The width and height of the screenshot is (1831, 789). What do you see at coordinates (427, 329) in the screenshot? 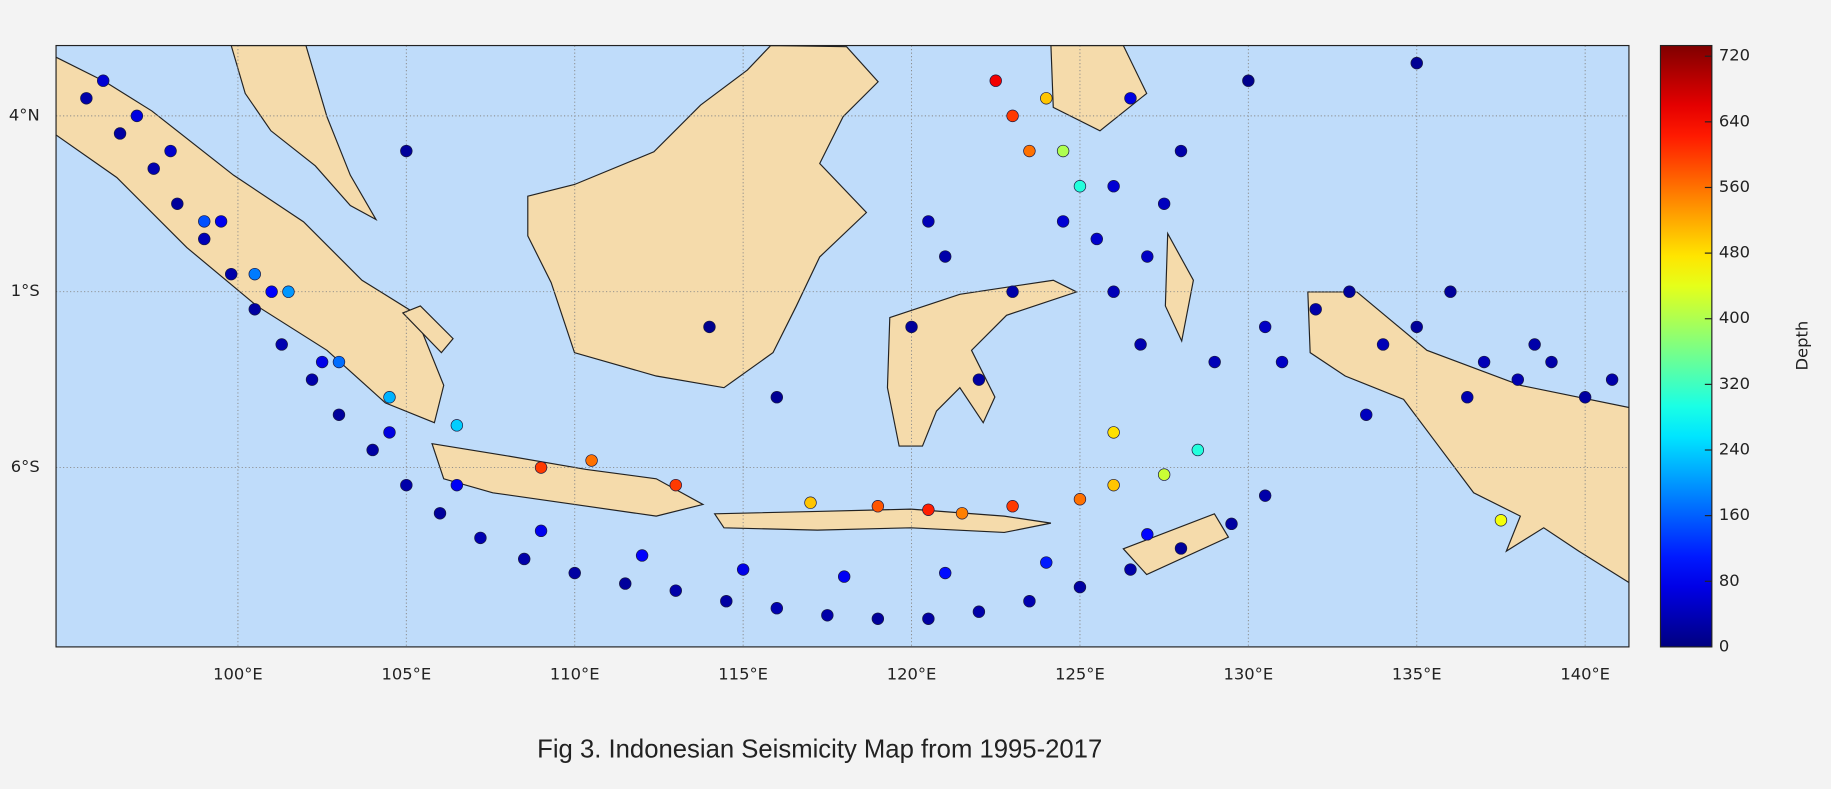
I see `bangka` at bounding box center [427, 329].